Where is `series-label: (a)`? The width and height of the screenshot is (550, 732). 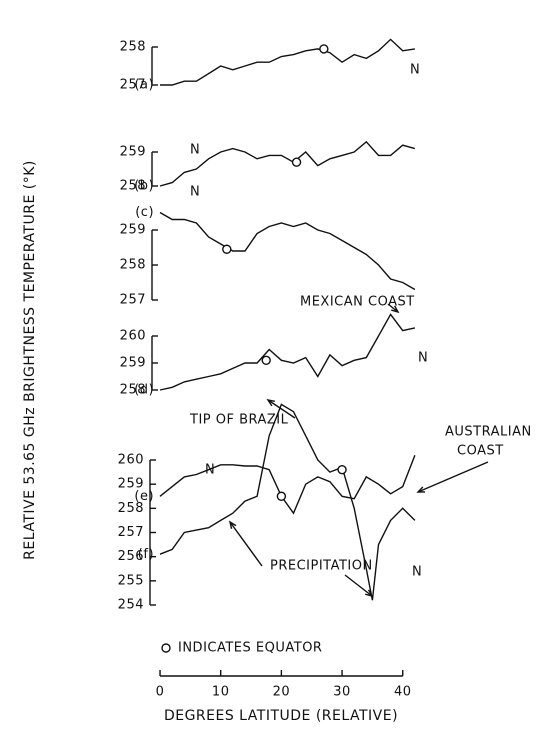
series-label: (a) is located at coordinates (144, 85).